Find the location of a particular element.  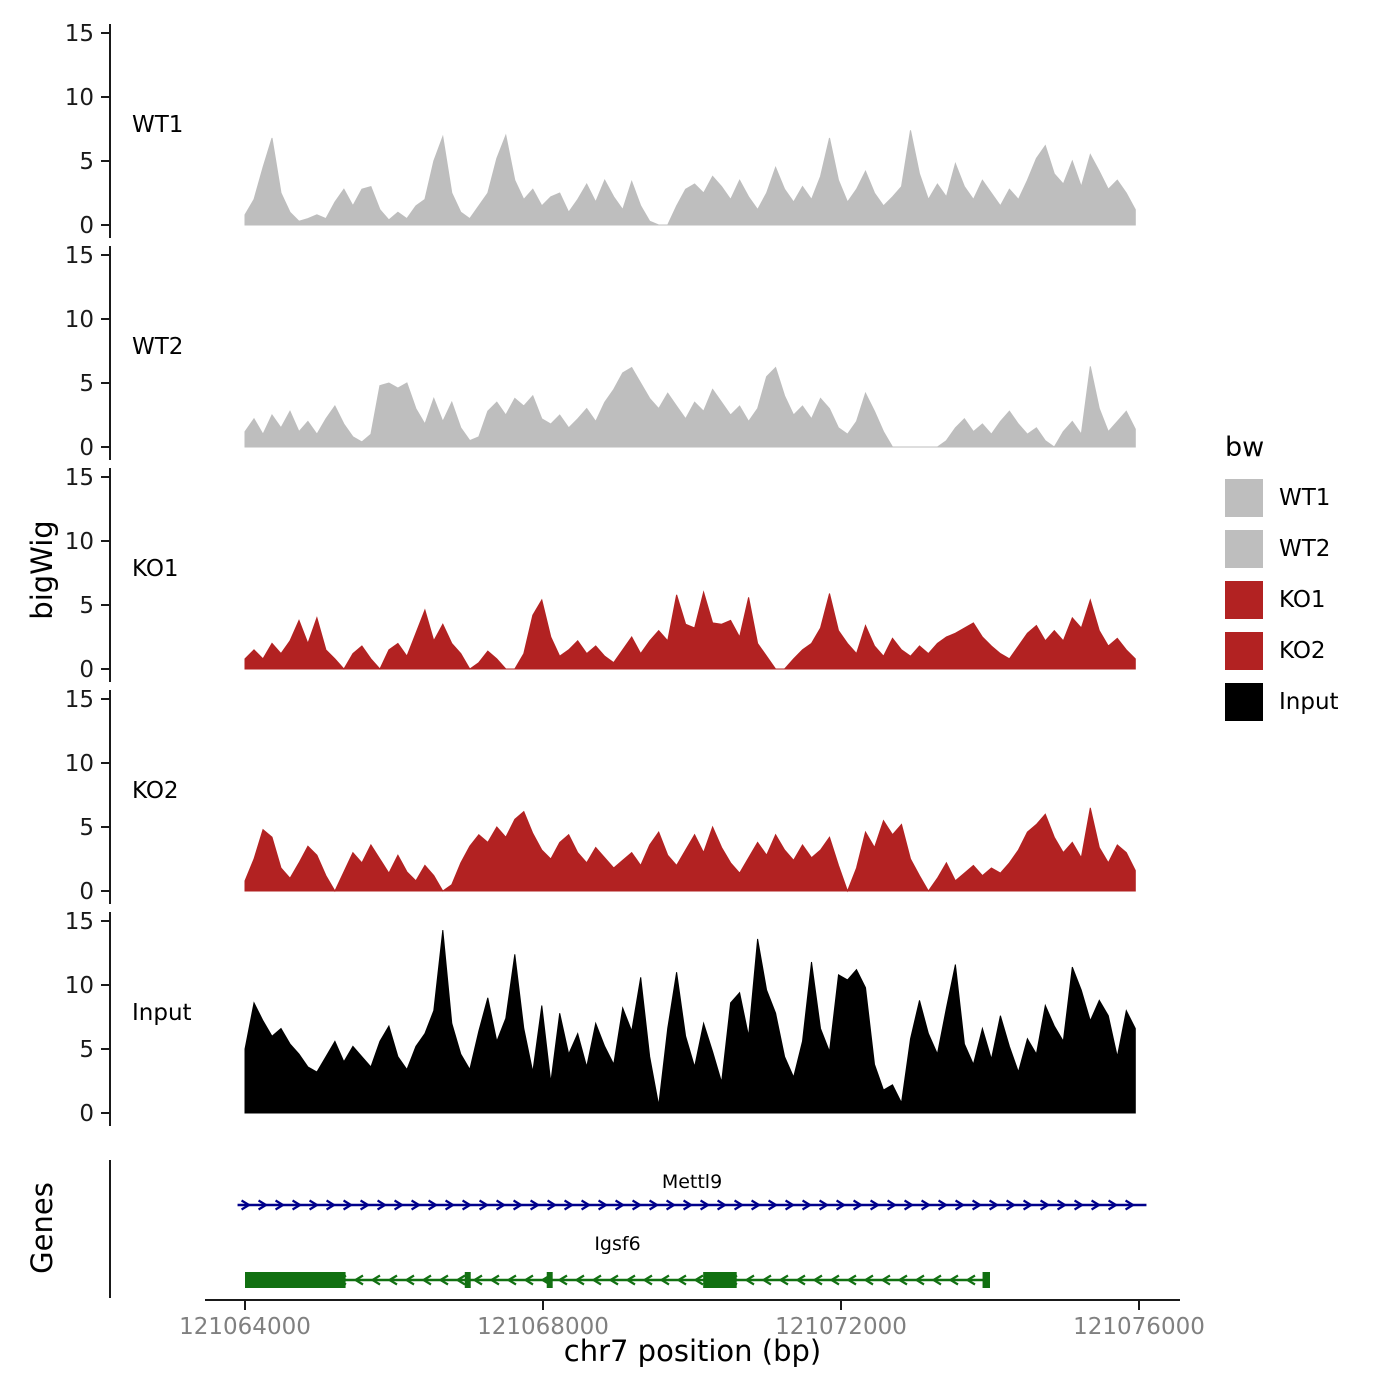

legend-item-ko1: KO1 is located at coordinates (1282, 600).